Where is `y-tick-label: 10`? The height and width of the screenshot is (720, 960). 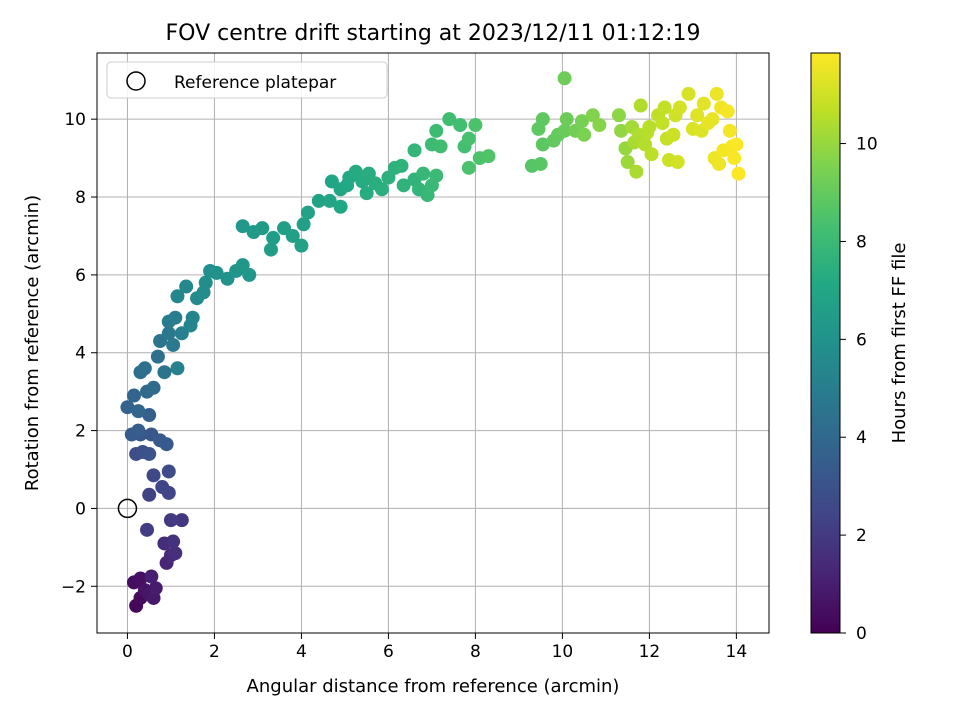
y-tick-label: 10 is located at coordinates (75, 120).